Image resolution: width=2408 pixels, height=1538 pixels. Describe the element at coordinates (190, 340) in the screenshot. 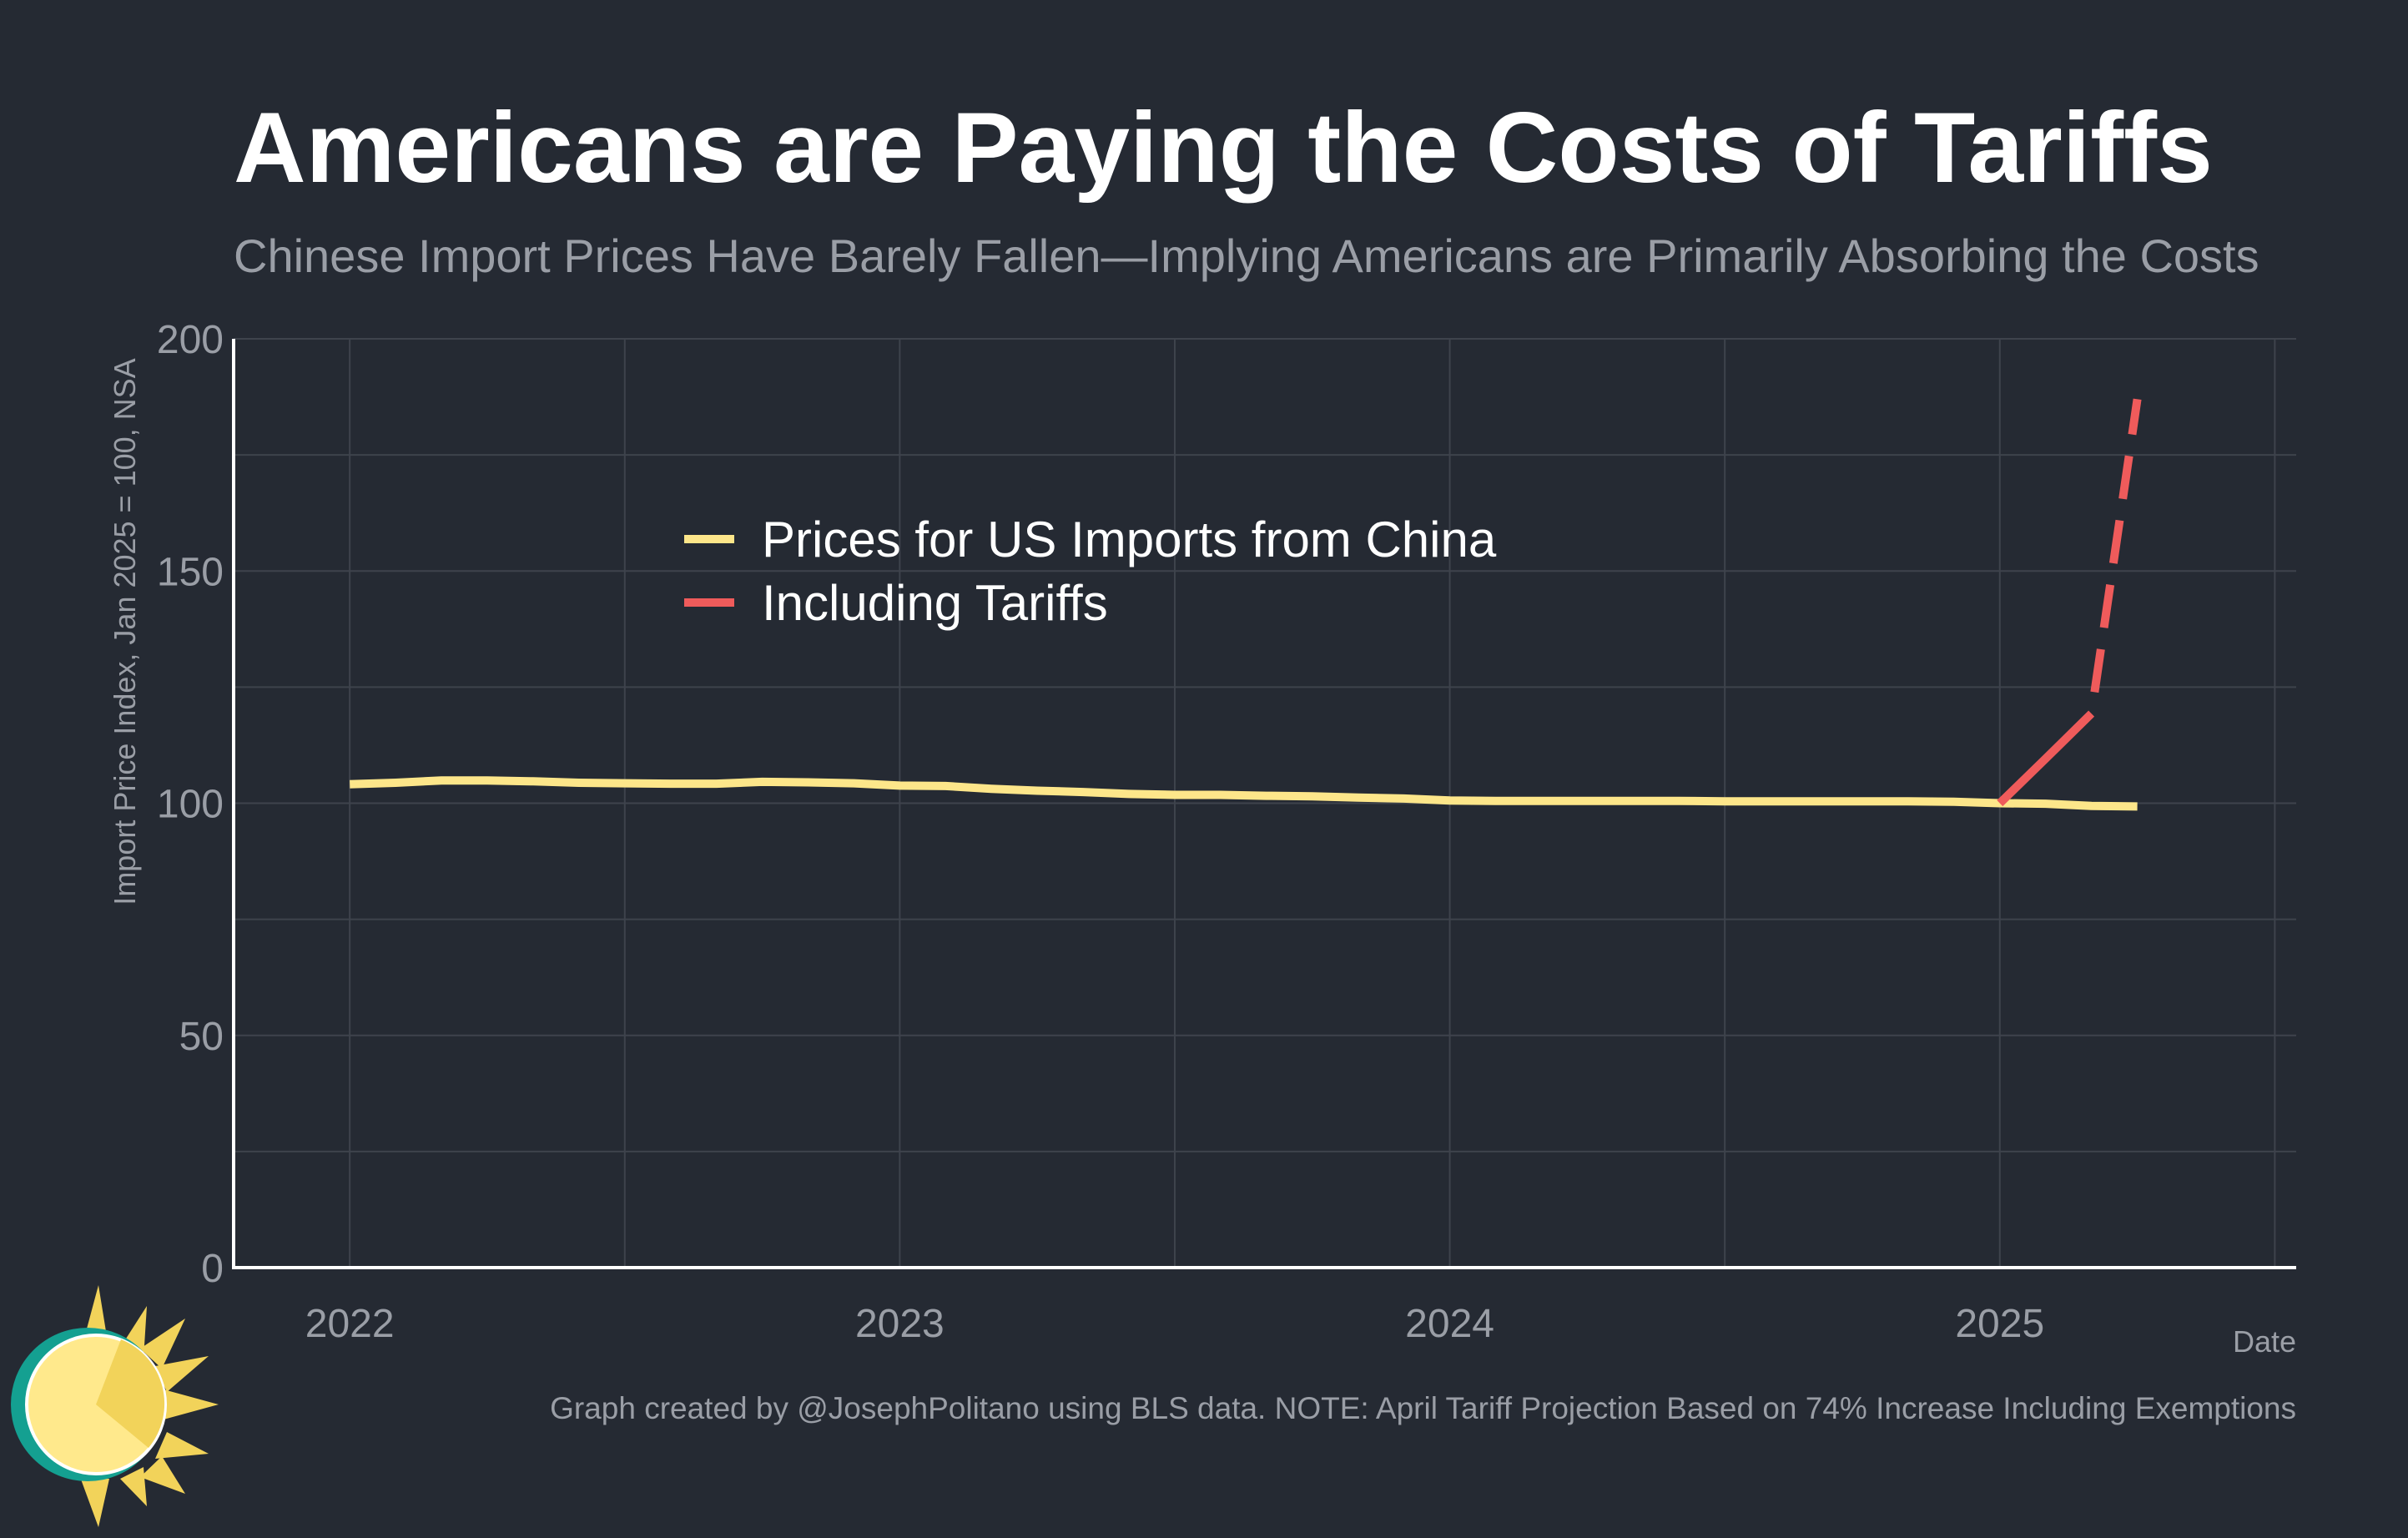

I see `y-tick-label: 200` at that location.